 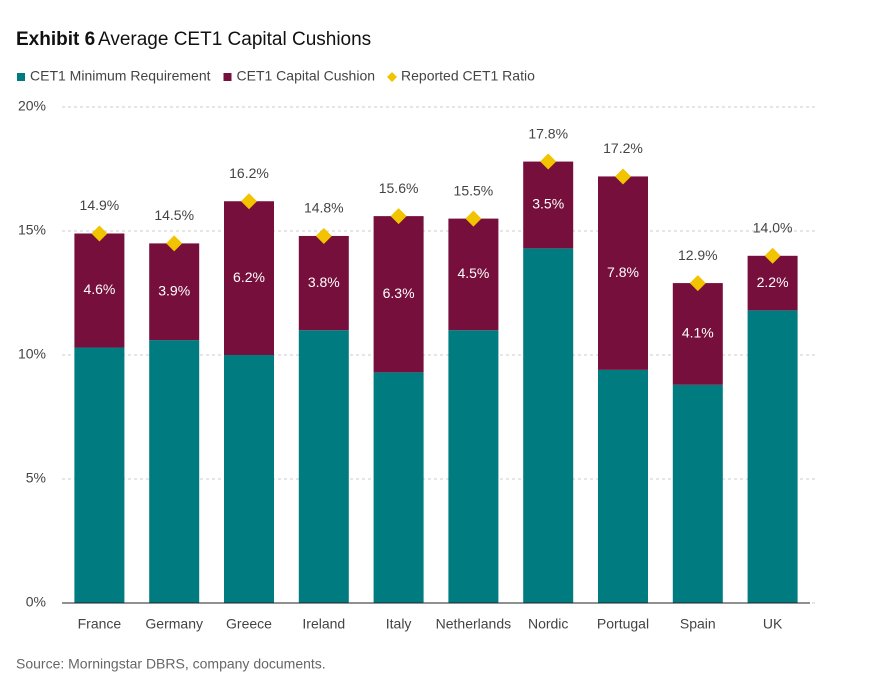 What do you see at coordinates (474, 190) in the screenshot?
I see `data-label: 15.5%` at bounding box center [474, 190].